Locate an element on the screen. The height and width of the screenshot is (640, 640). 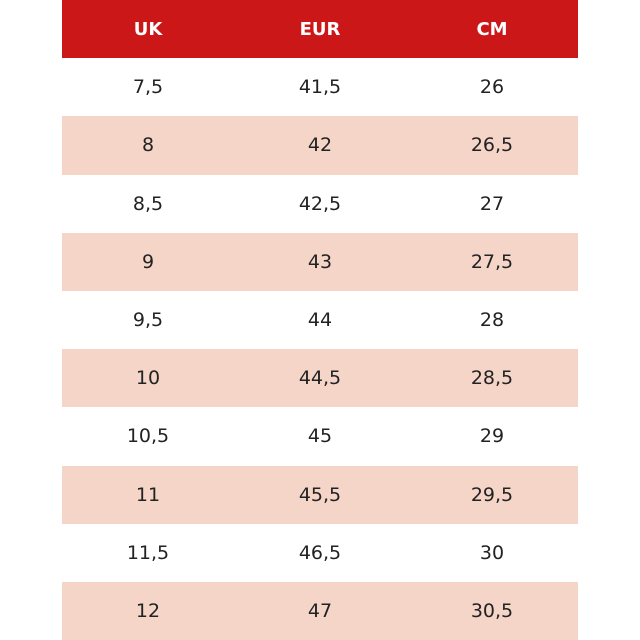
table-cell: 29,5 is located at coordinates (492, 494).